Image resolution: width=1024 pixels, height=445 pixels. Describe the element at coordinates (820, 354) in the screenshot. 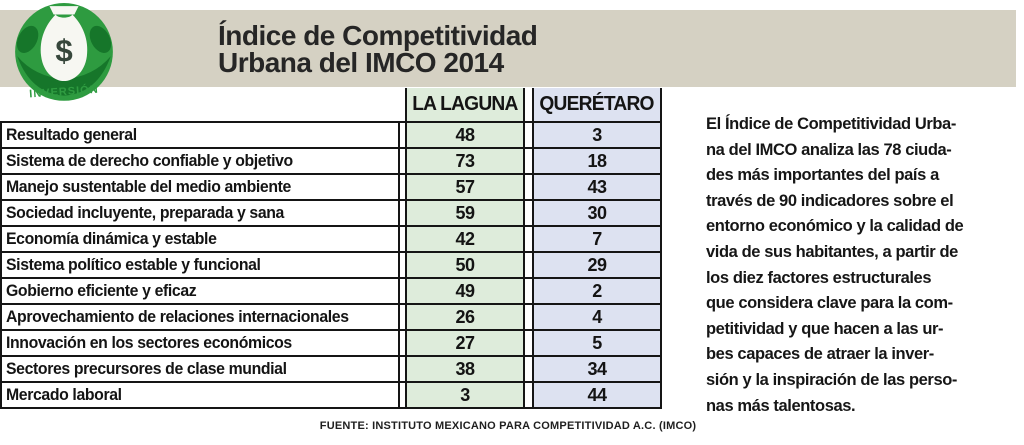

I see `description-line: bes capaces de atraer la inver-` at that location.